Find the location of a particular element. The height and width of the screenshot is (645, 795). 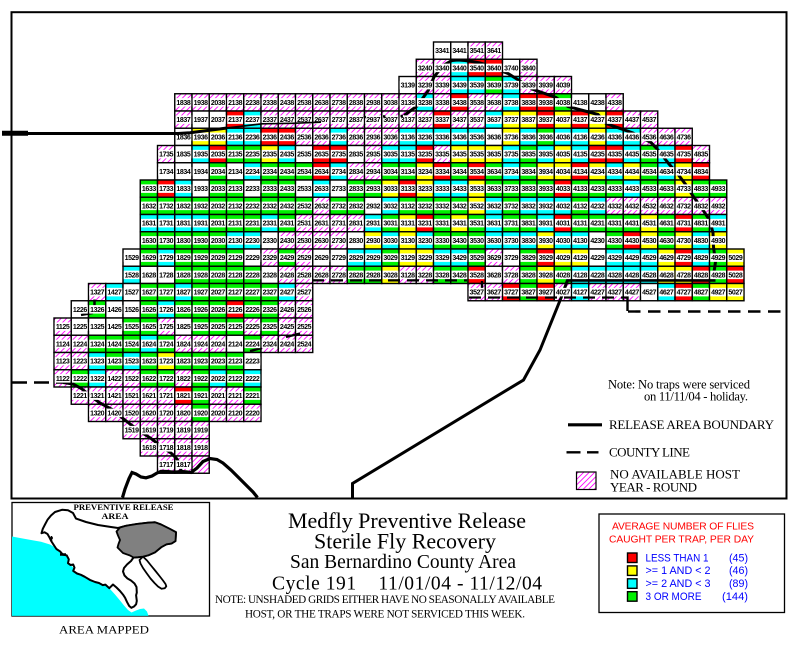

svg-text: 1529 is located at coordinates (132, 258).